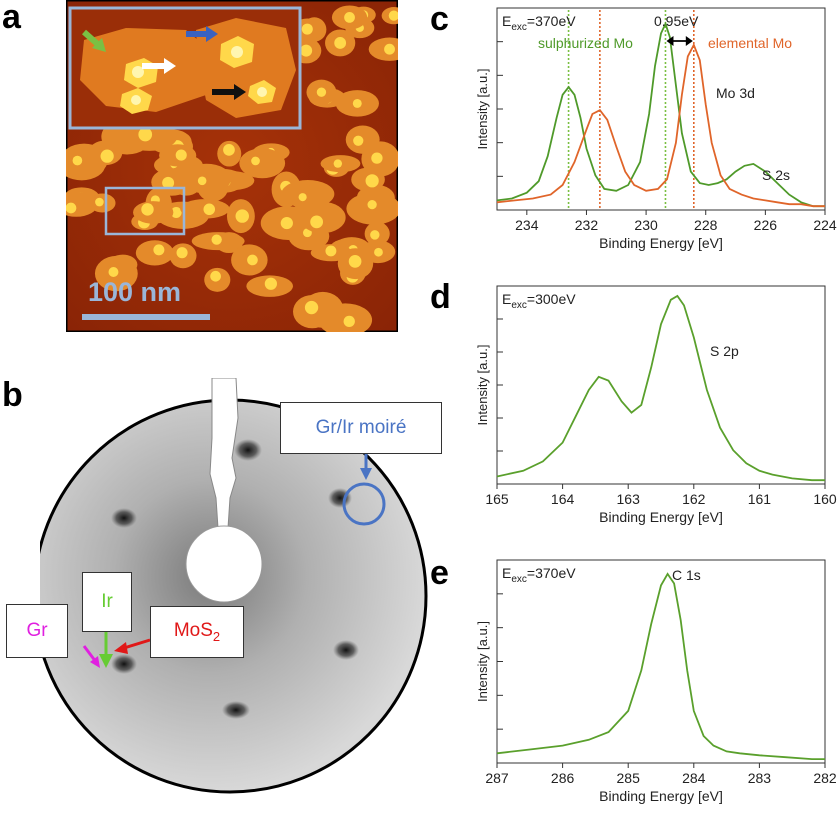 The width and height of the screenshot is (840, 829). Describe the element at coordinates (497, 778) in the screenshot. I see `x-tick-label: 287` at that location.